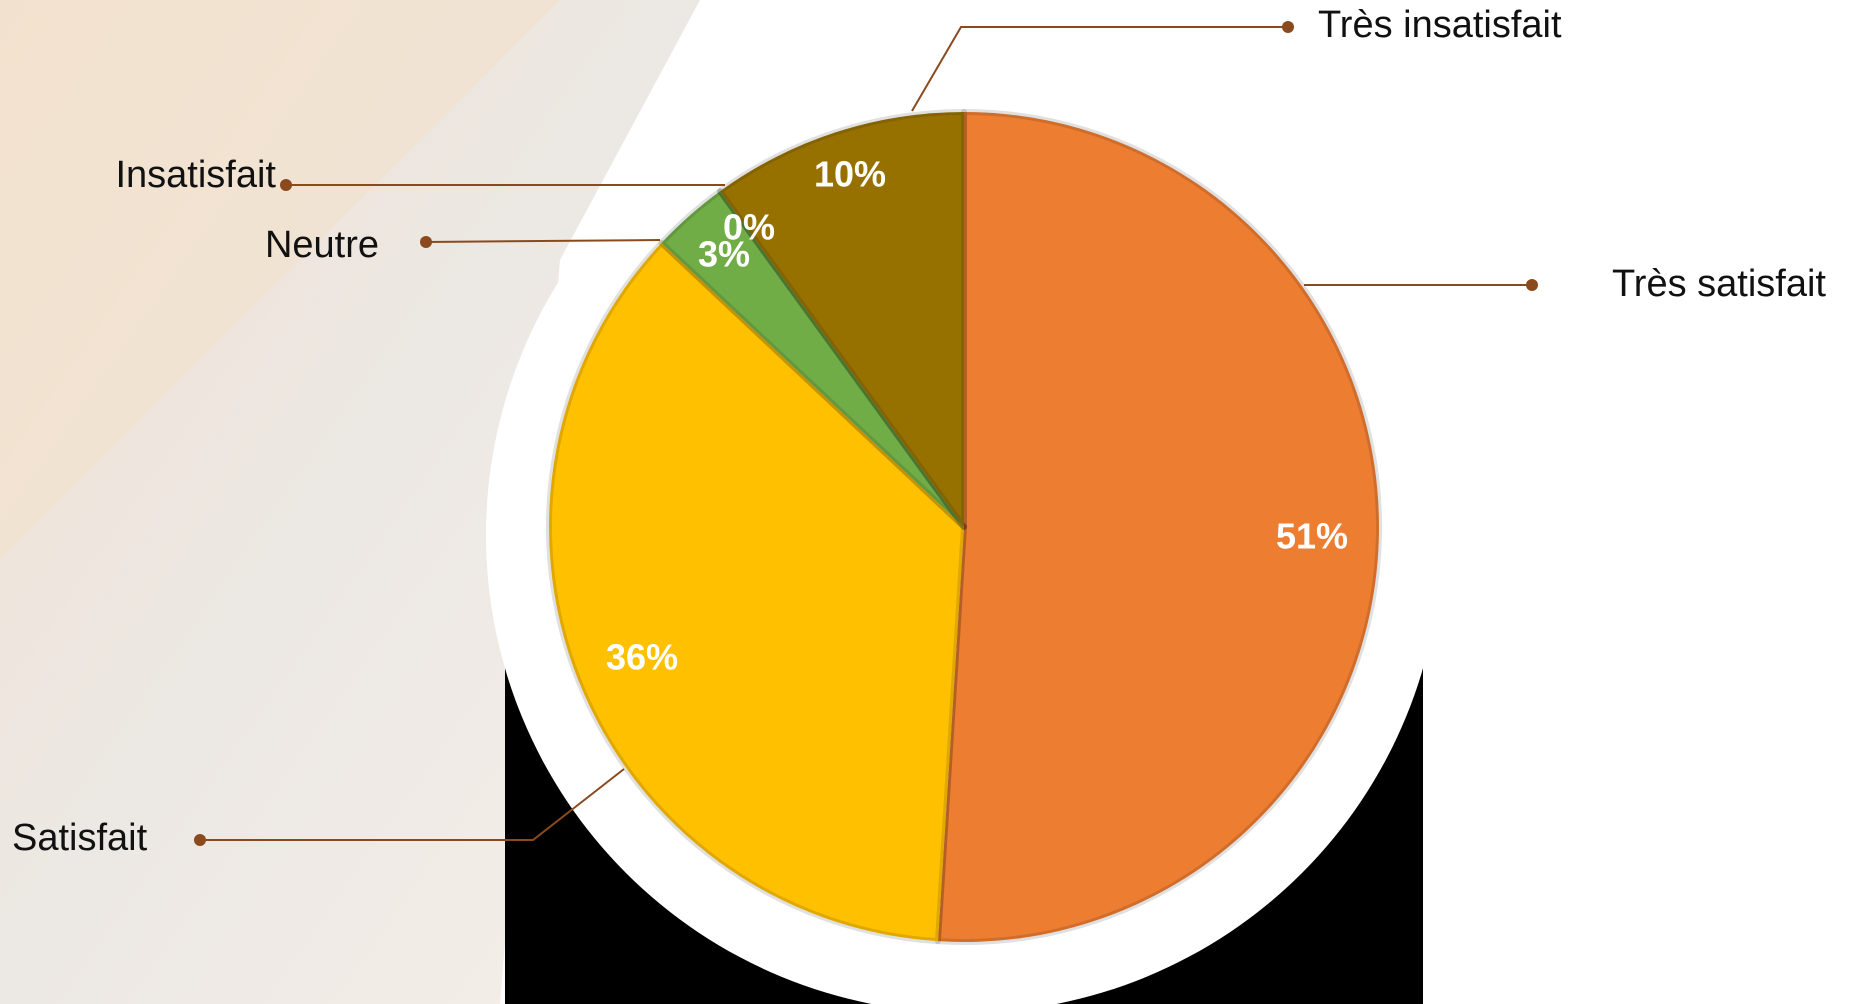 Image resolution: width=1870 pixels, height=1004 pixels. I want to click on category-label: Neutre, so click(322, 245).